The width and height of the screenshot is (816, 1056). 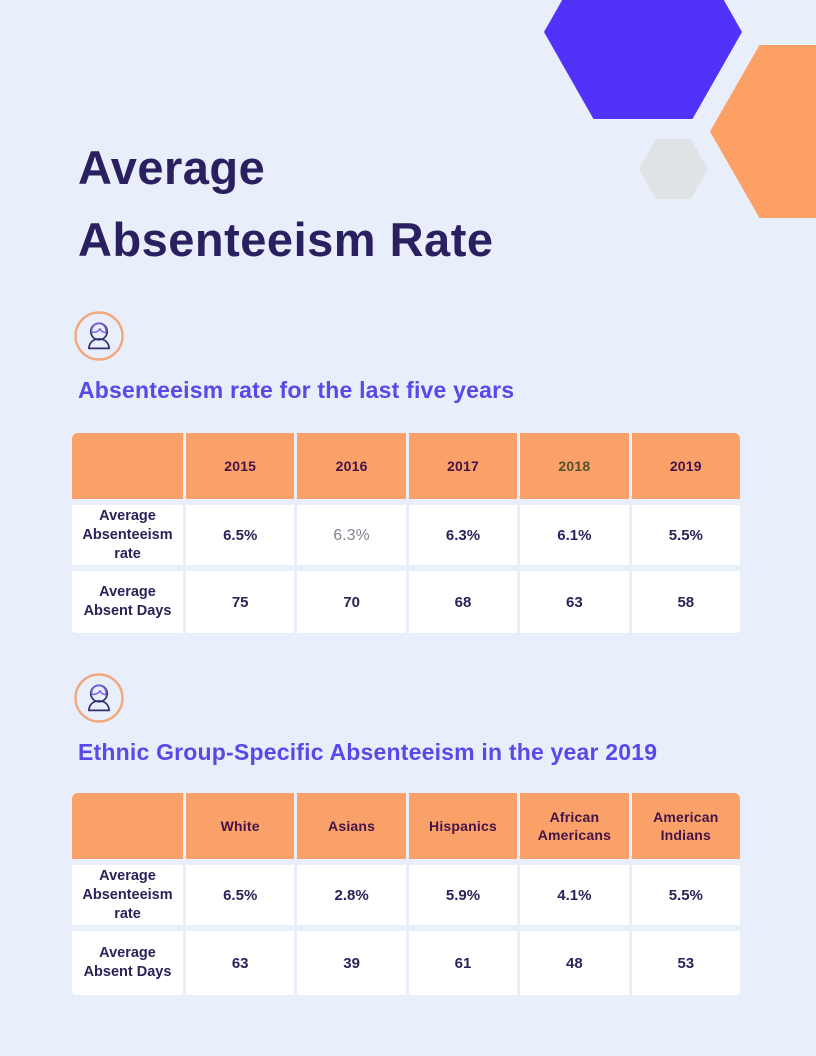 What do you see at coordinates (447, 204) in the screenshot?
I see `page-title: Average Absenteeism Rate` at bounding box center [447, 204].